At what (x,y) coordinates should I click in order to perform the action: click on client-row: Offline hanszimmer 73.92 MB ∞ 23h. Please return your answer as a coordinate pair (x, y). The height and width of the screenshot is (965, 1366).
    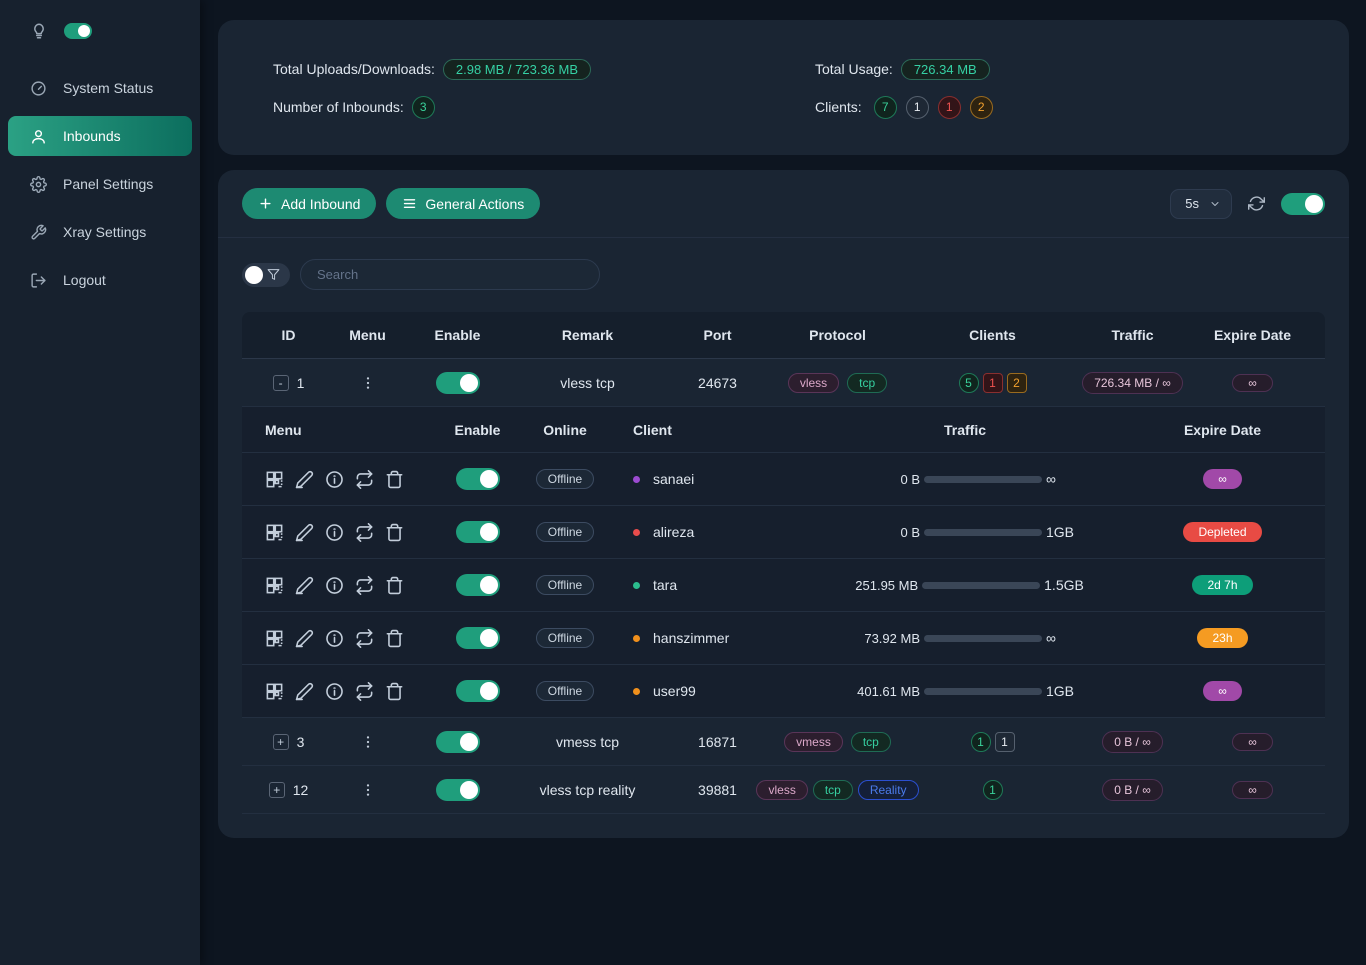
    Looking at the image, I should click on (783, 638).